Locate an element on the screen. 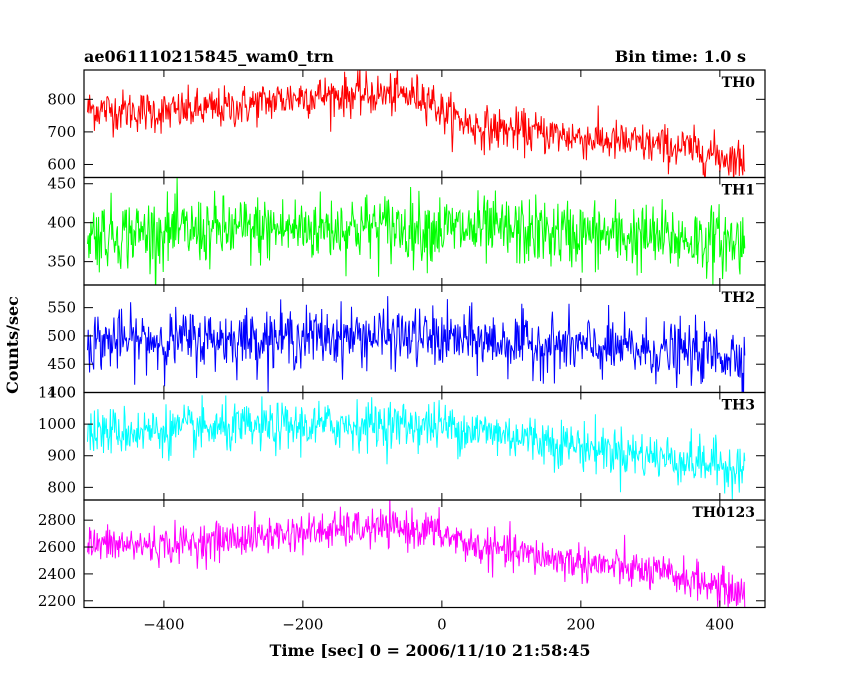  panel-th0: 600 700 800 TH0 is located at coordinates (406, 124).